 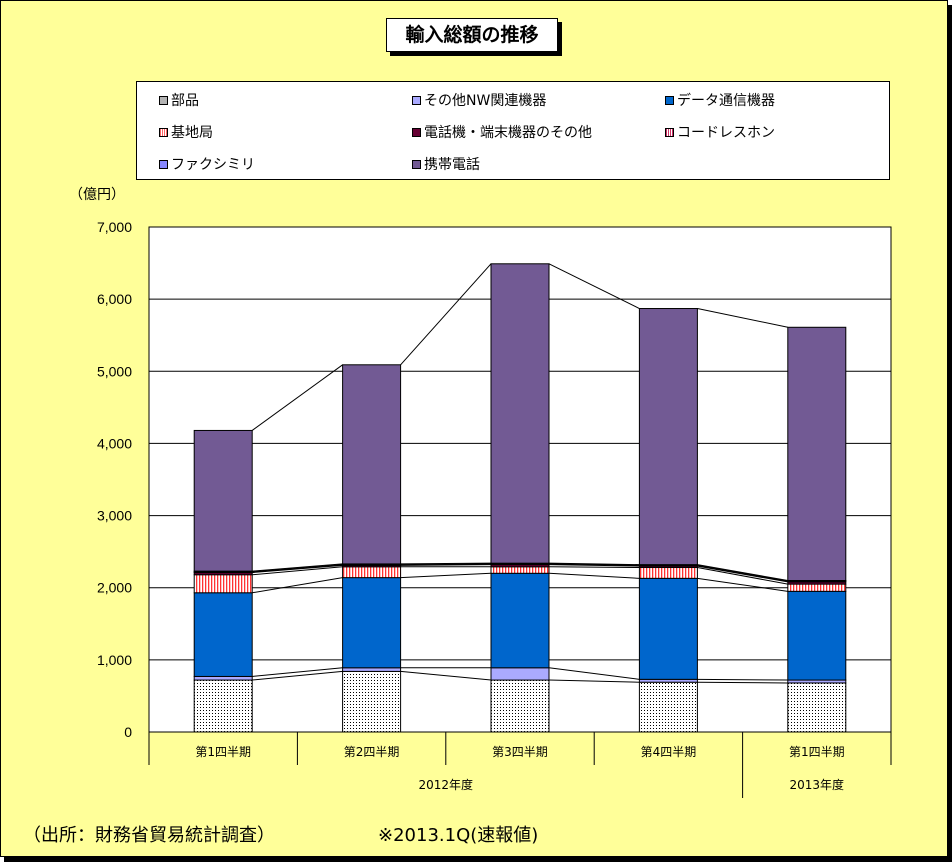 What do you see at coordinates (114, 299) in the screenshot?
I see `y-tick-label: 6,000` at bounding box center [114, 299].